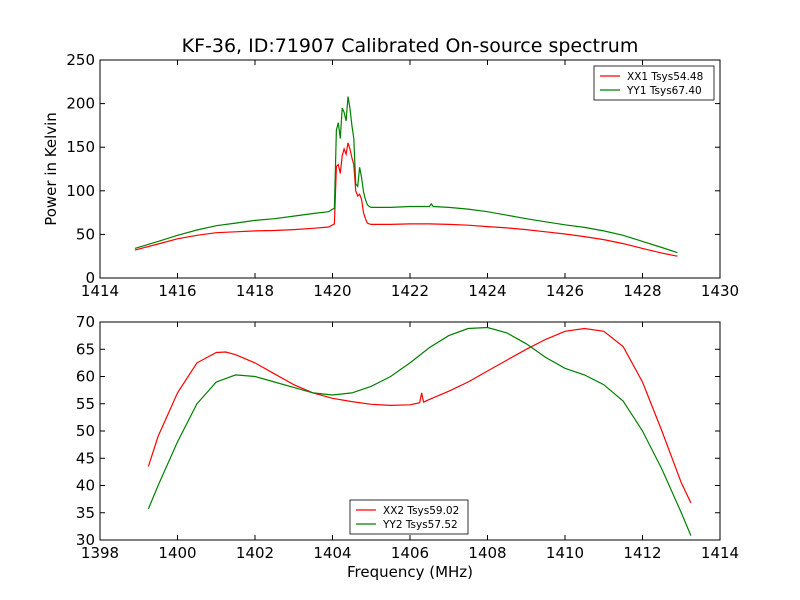 The width and height of the screenshot is (800, 600). I want to click on y-tick-label: 55, so click(85, 404).